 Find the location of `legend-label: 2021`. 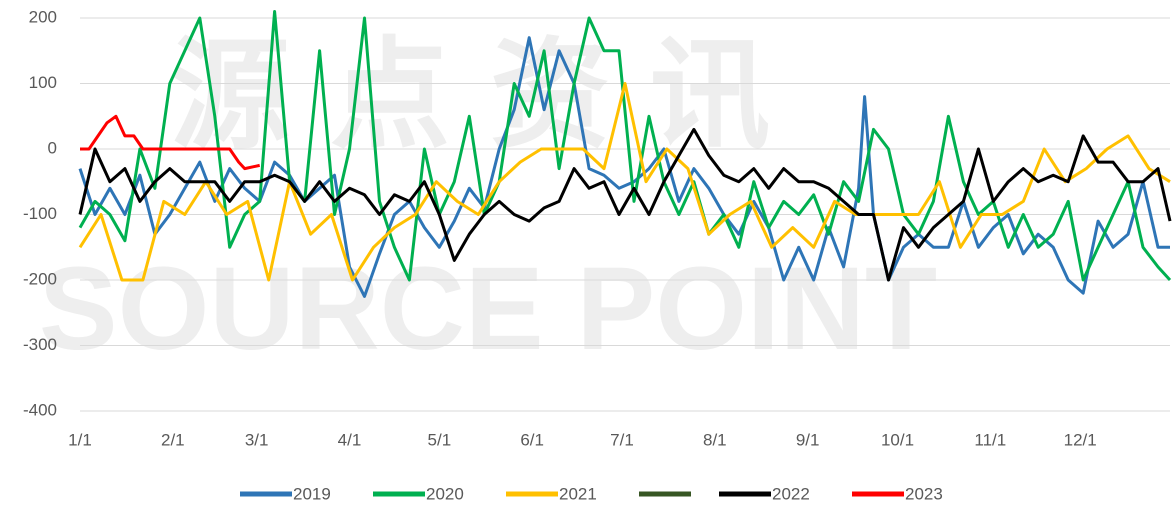

legend-label: 2021 is located at coordinates (578, 493).